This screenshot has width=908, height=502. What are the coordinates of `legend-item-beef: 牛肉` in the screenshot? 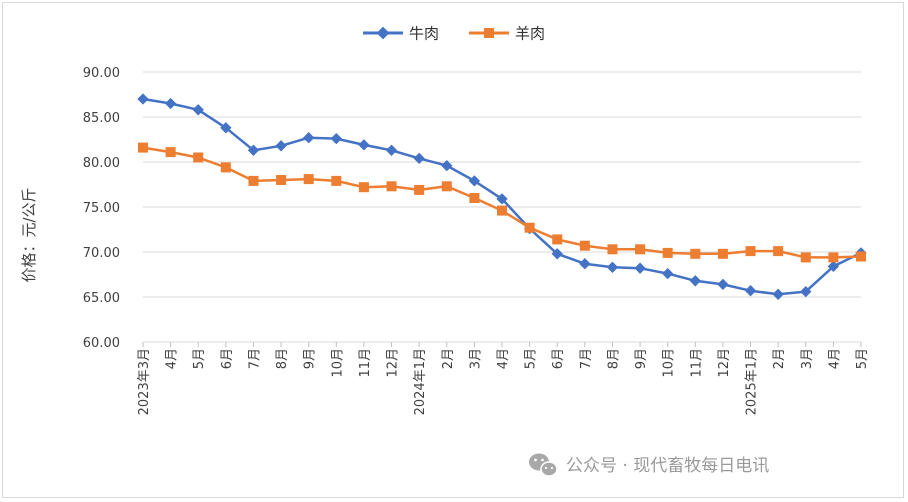 It's located at (401, 34).